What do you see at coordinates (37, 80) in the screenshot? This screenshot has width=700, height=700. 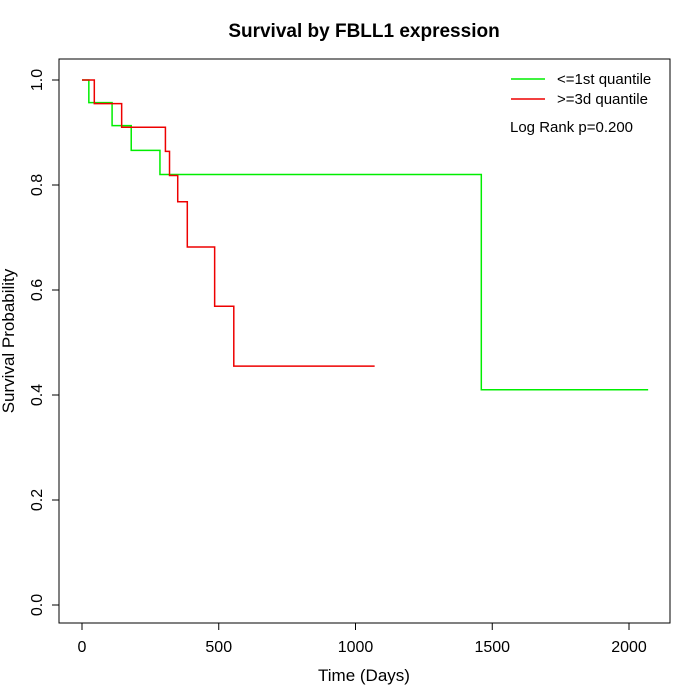 I see `y-tick-label: 1.0` at bounding box center [37, 80].